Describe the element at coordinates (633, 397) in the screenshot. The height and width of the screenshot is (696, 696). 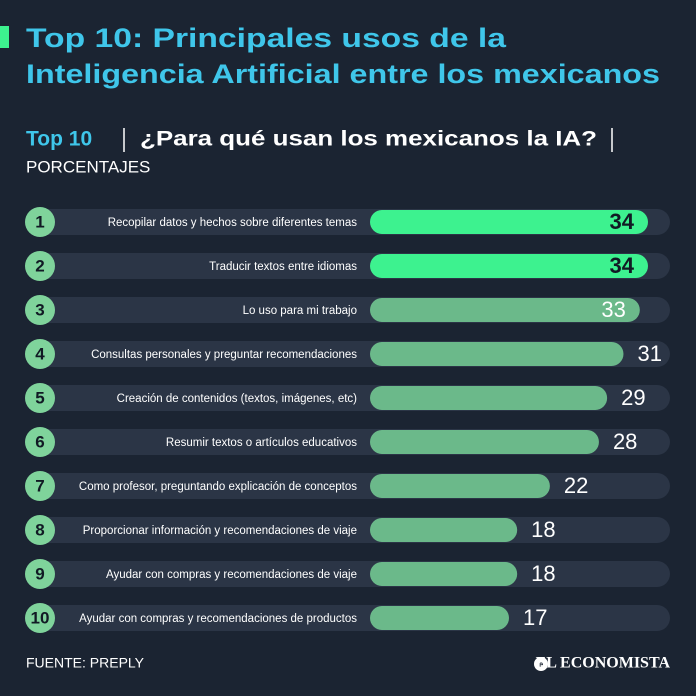
I see `value-label: 29` at that location.